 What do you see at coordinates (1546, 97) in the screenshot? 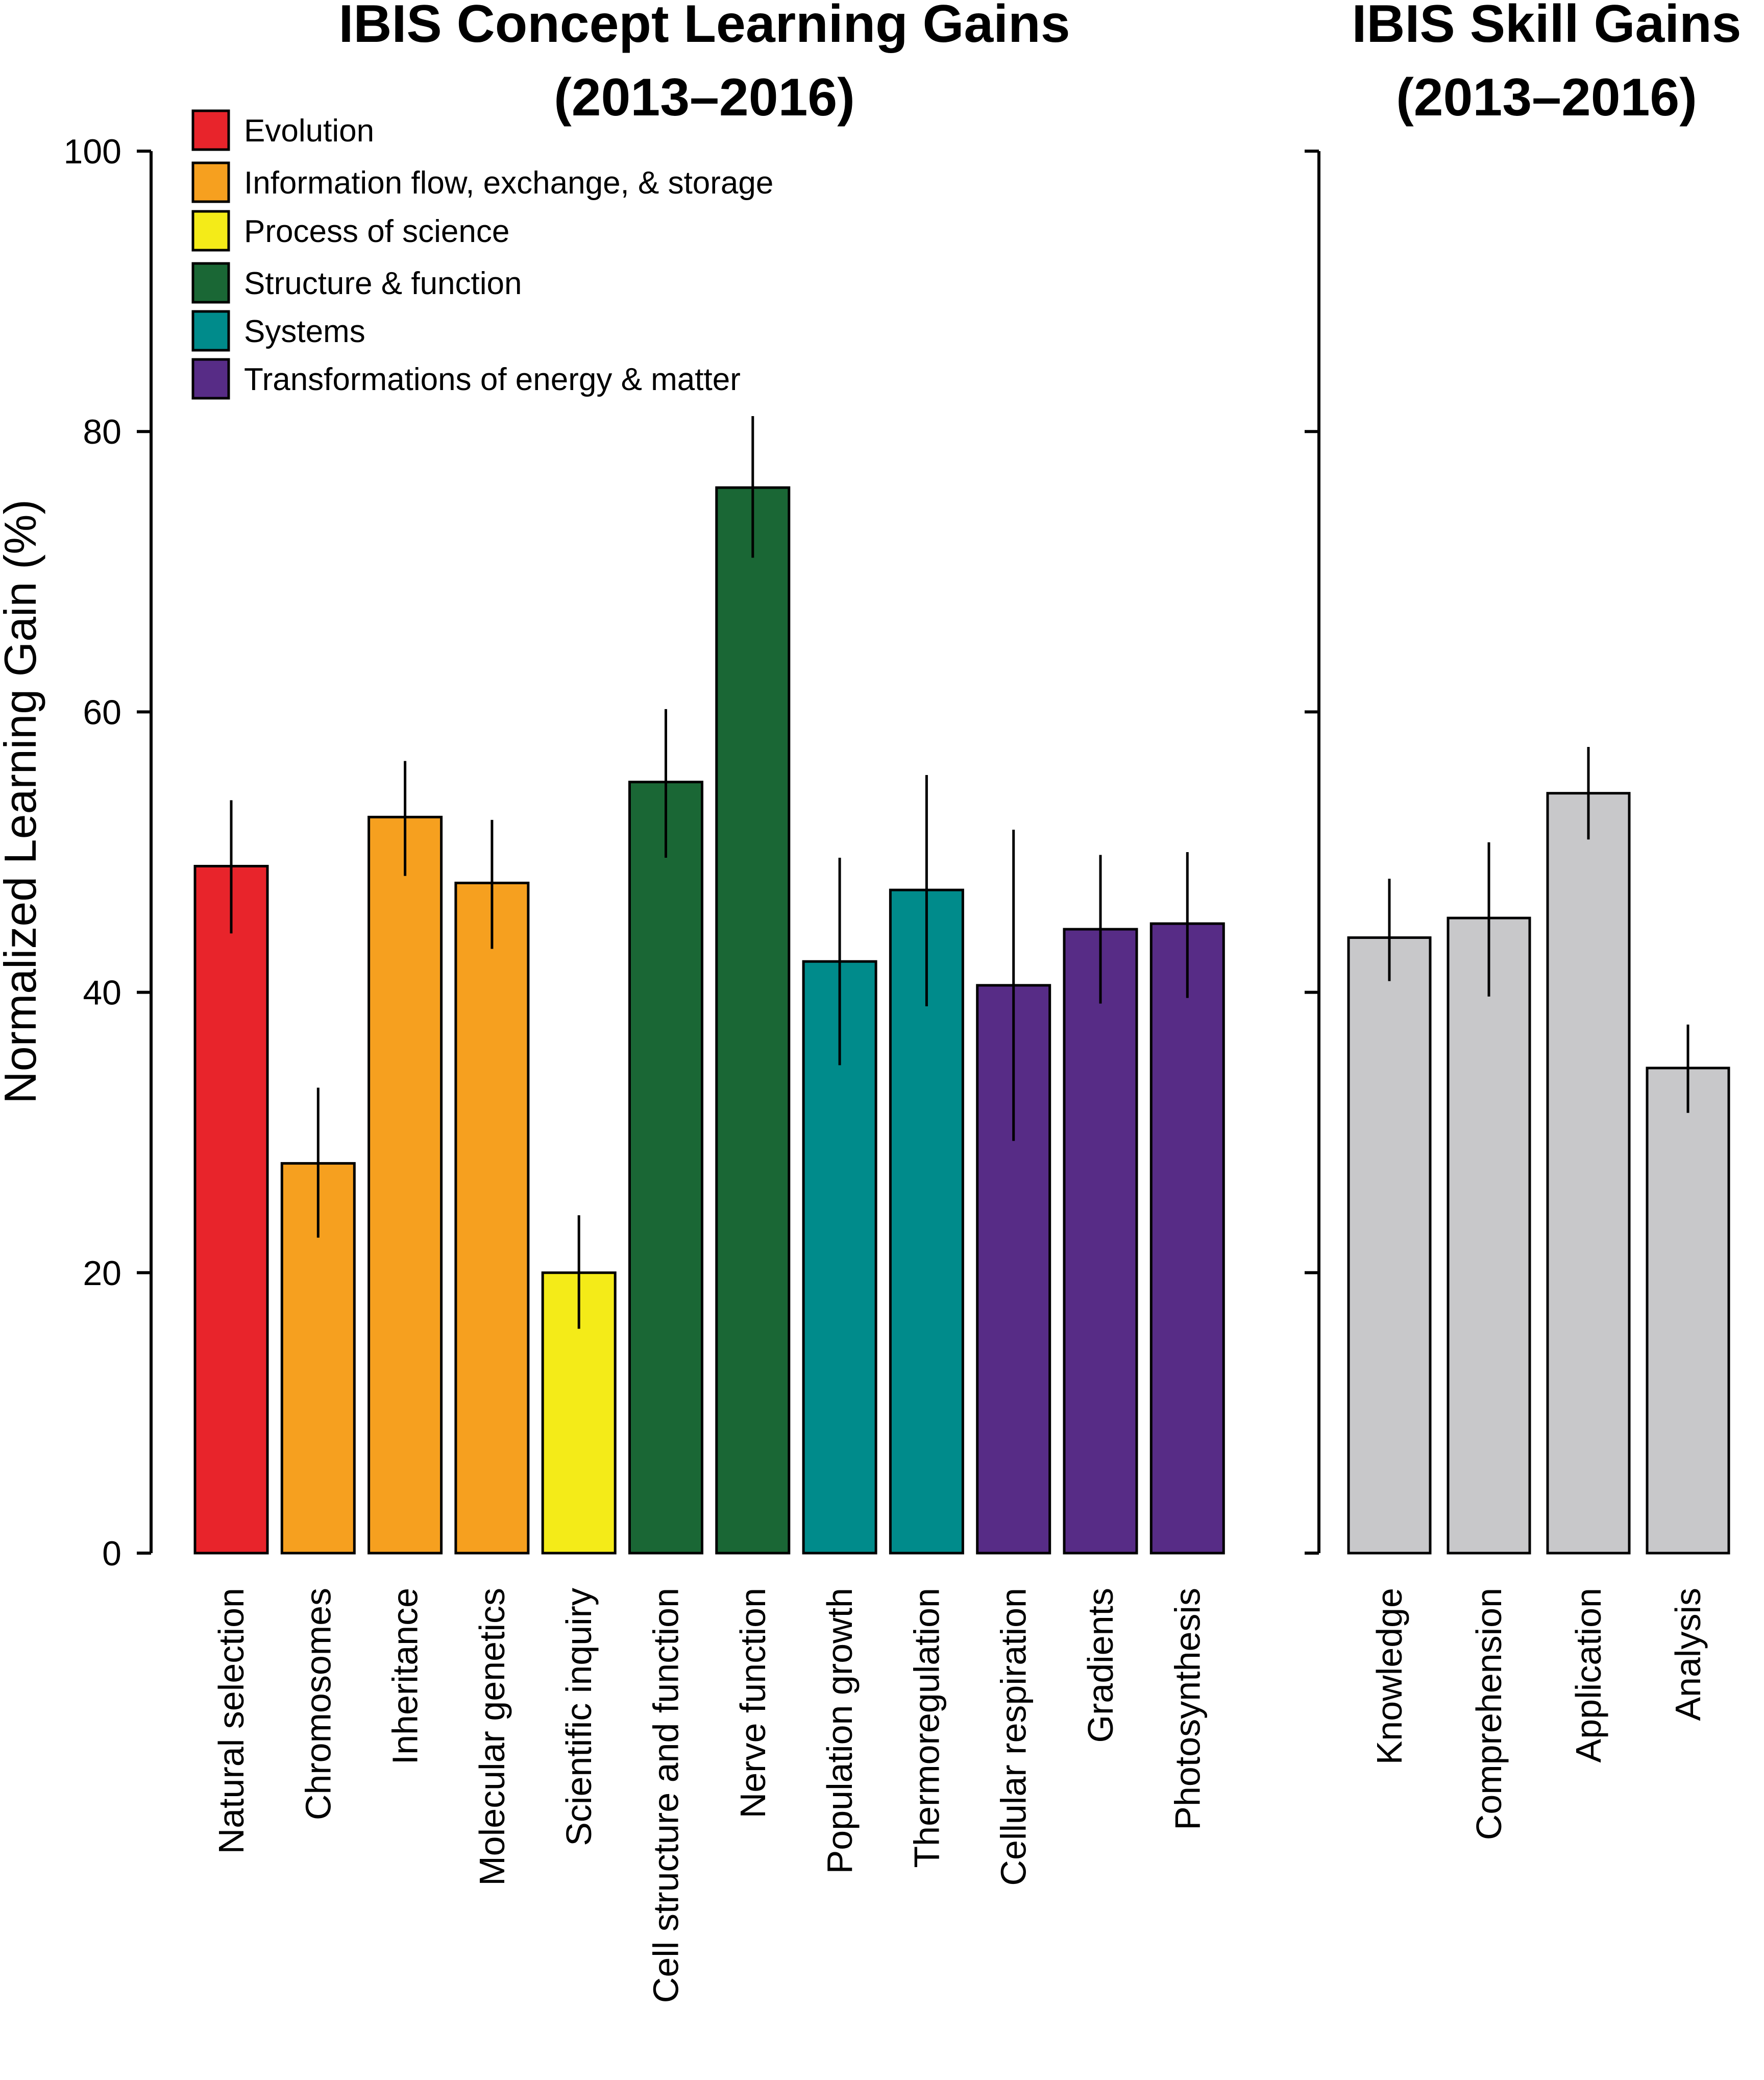
I see `skill-chart-title-line2: (2013–2016)` at bounding box center [1546, 97].